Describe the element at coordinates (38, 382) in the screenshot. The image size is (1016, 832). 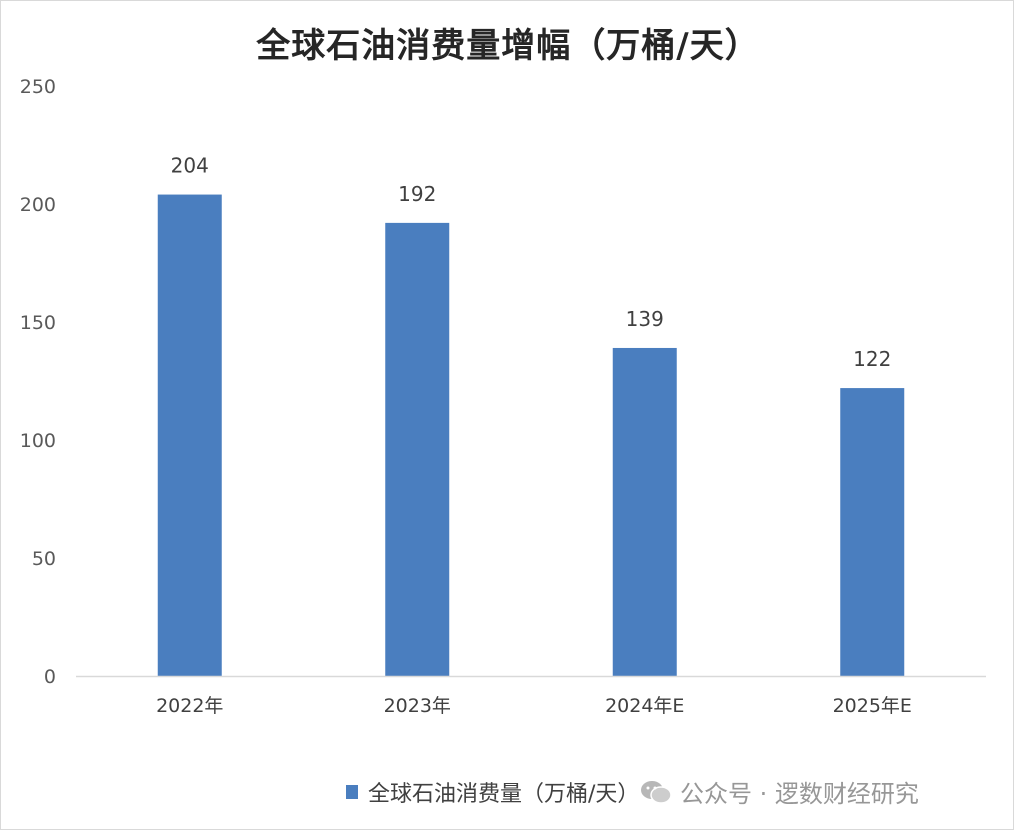
I see `y-axis: 0 50 100 150 200 250` at that location.